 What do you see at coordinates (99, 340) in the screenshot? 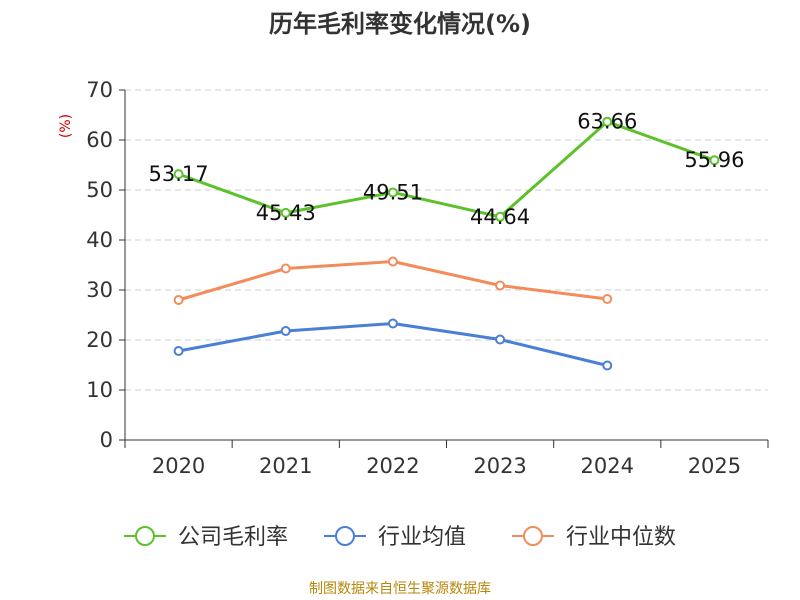
I see `y-tick-label: 20` at bounding box center [99, 340].